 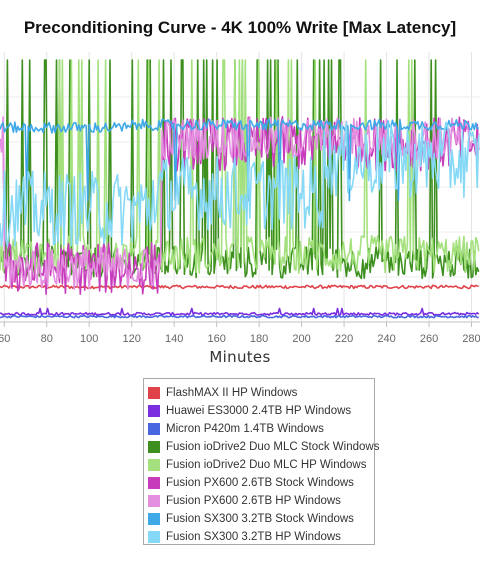 What do you see at coordinates (232, 393) in the screenshot?
I see `legend-label: FlashMAX II HP Windows` at bounding box center [232, 393].